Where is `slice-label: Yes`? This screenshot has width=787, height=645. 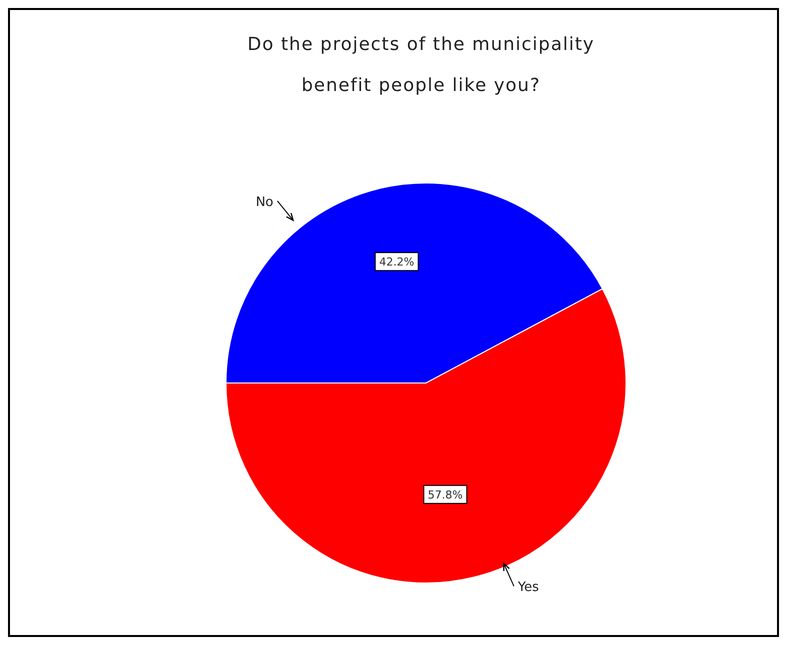
slice-label: Yes is located at coordinates (528, 588).